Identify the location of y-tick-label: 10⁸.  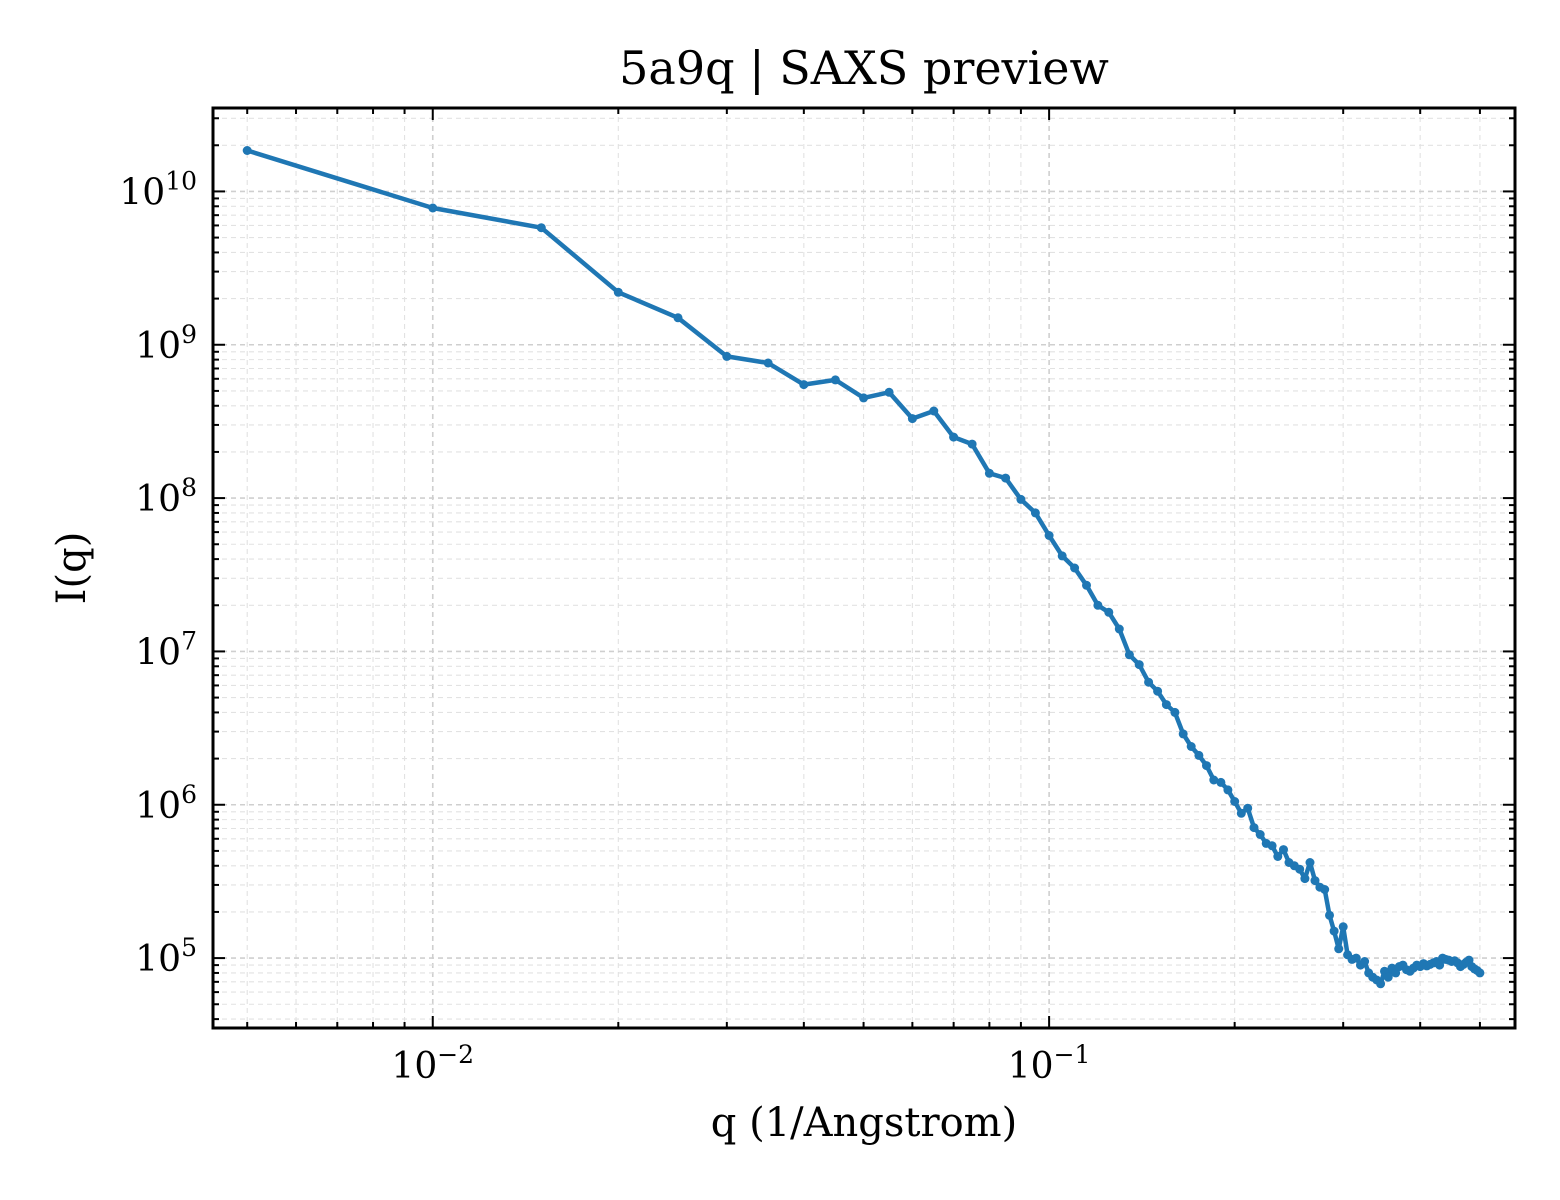
(166, 496).